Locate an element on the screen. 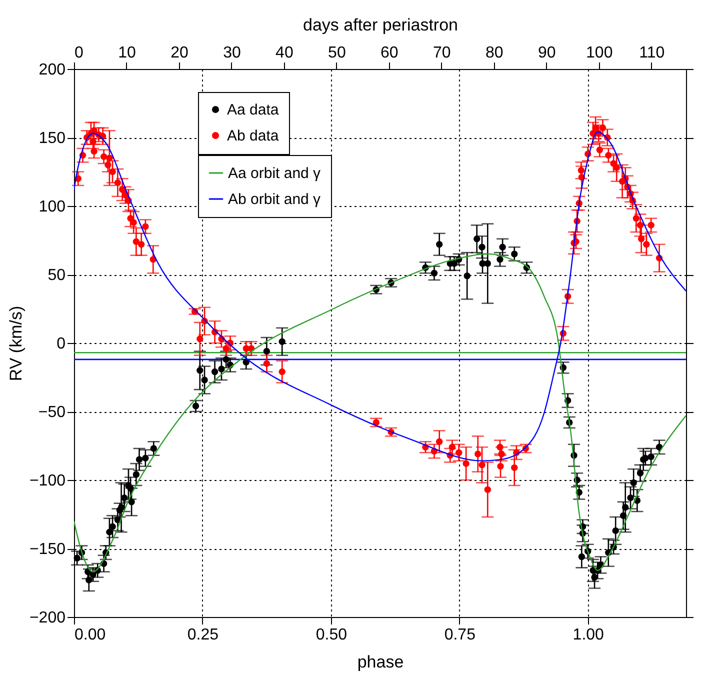 This screenshot has height=684, width=703. legend-label: Ab orbit and γ is located at coordinates (275, 199).